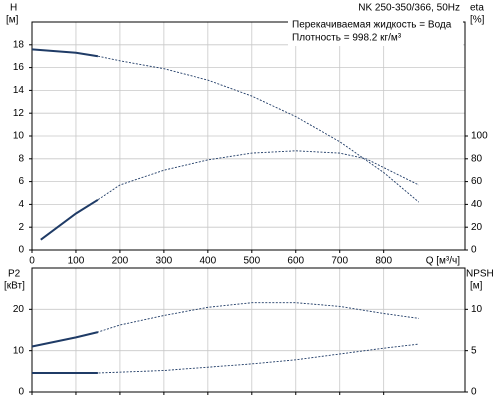 This screenshot has height=400, width=500. Describe the element at coordinates (443, 261) in the screenshot. I see `x-axis-label: Q [м³/ч]` at that location.